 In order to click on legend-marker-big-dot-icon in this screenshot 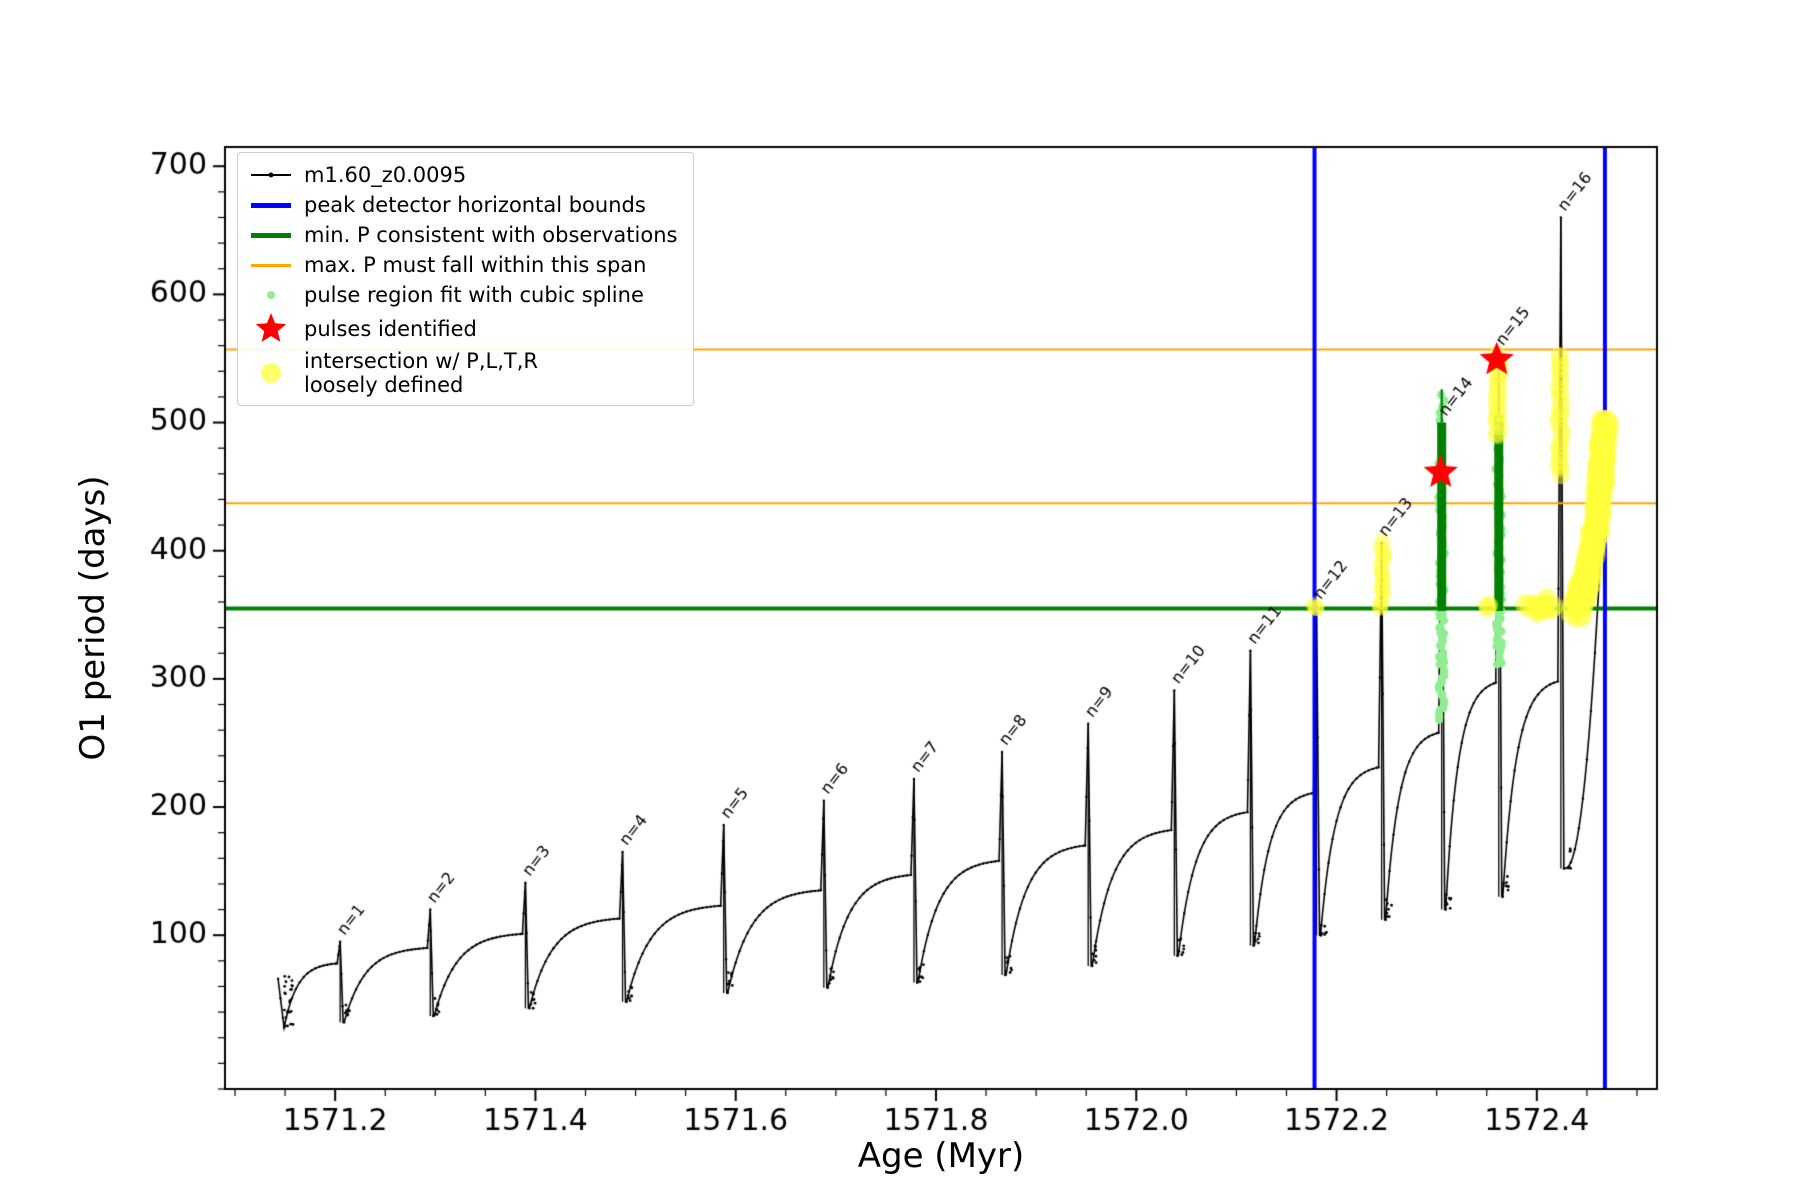, I will do `click(271, 373)`.